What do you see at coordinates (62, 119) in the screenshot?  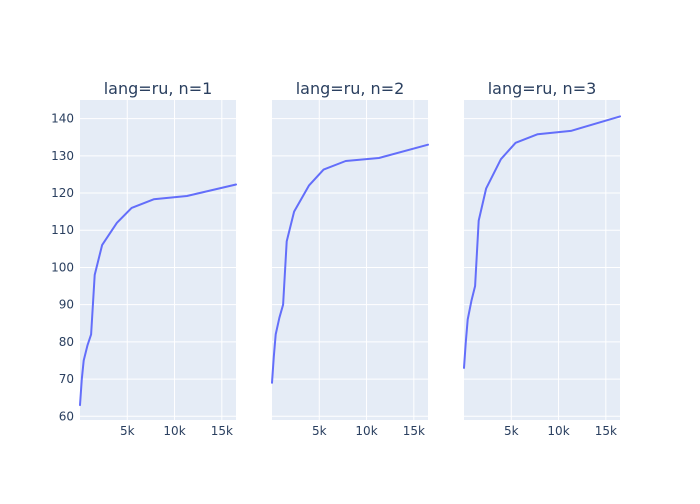 I see `y-tick-label: 140` at bounding box center [62, 119].